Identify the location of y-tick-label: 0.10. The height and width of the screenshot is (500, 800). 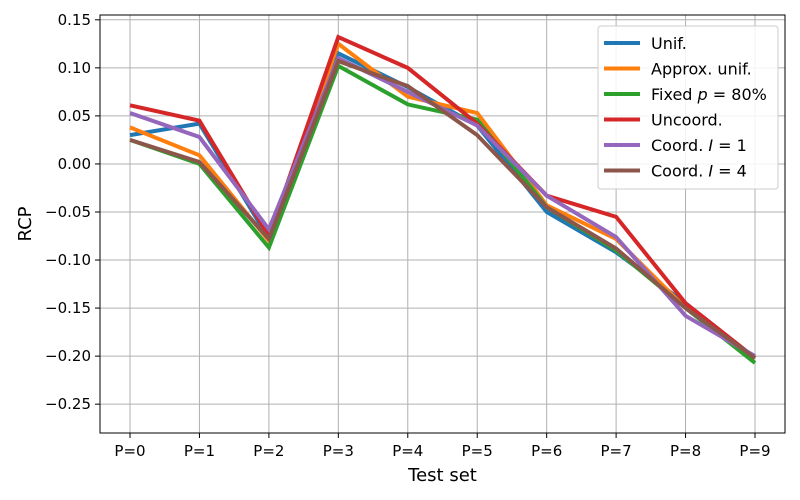
(74, 68).